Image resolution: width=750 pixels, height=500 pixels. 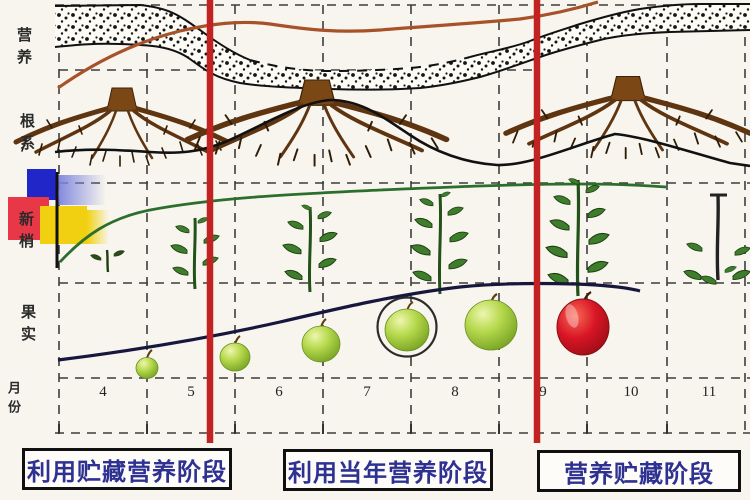 I want to click on axis-label-shoot: 新梢, so click(x=25, y=233).